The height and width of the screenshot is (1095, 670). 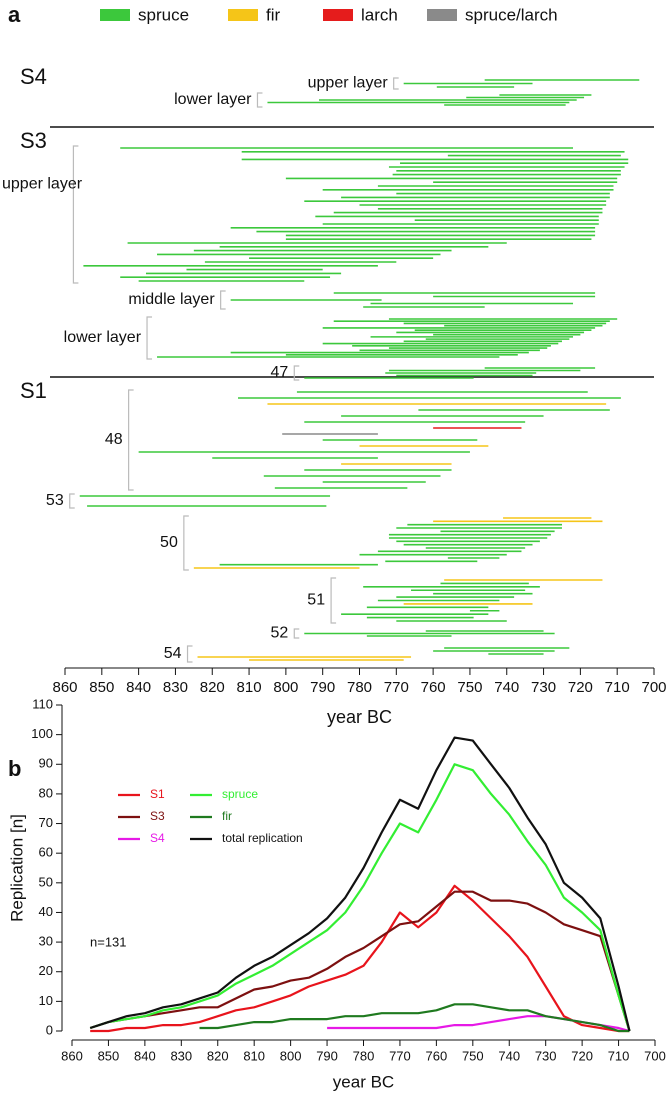 I want to click on panel-label: a, so click(x=14, y=14).